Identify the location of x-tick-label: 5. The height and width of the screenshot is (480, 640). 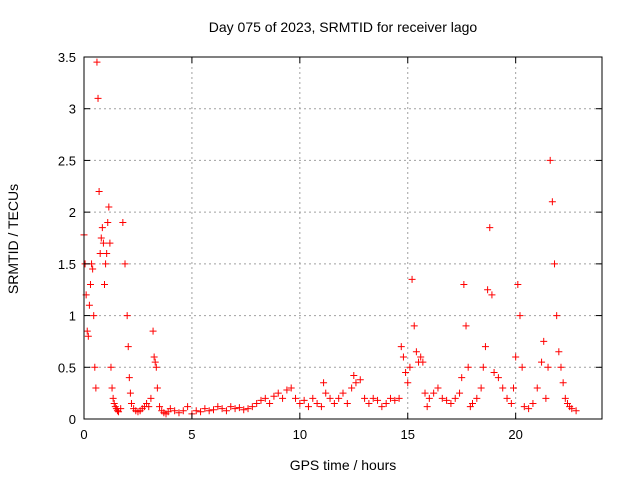
(191, 434).